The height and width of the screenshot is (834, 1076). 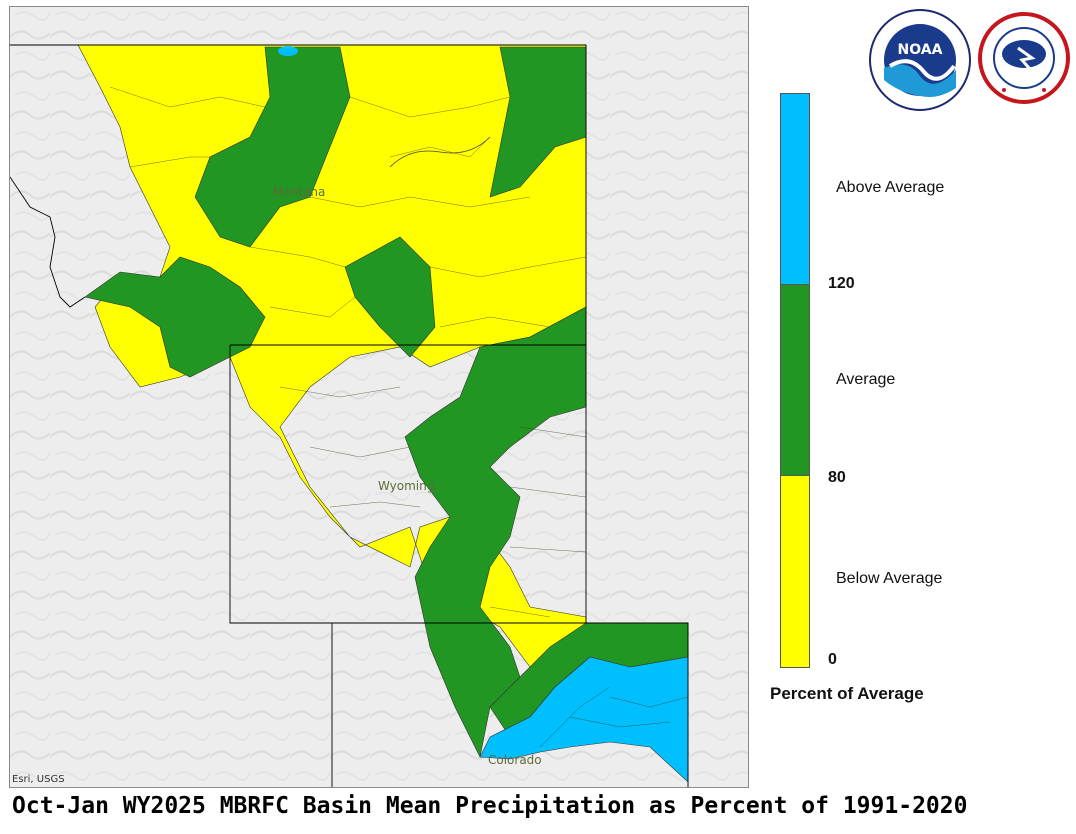 I want to click on lake-shape, so click(x=288, y=51).